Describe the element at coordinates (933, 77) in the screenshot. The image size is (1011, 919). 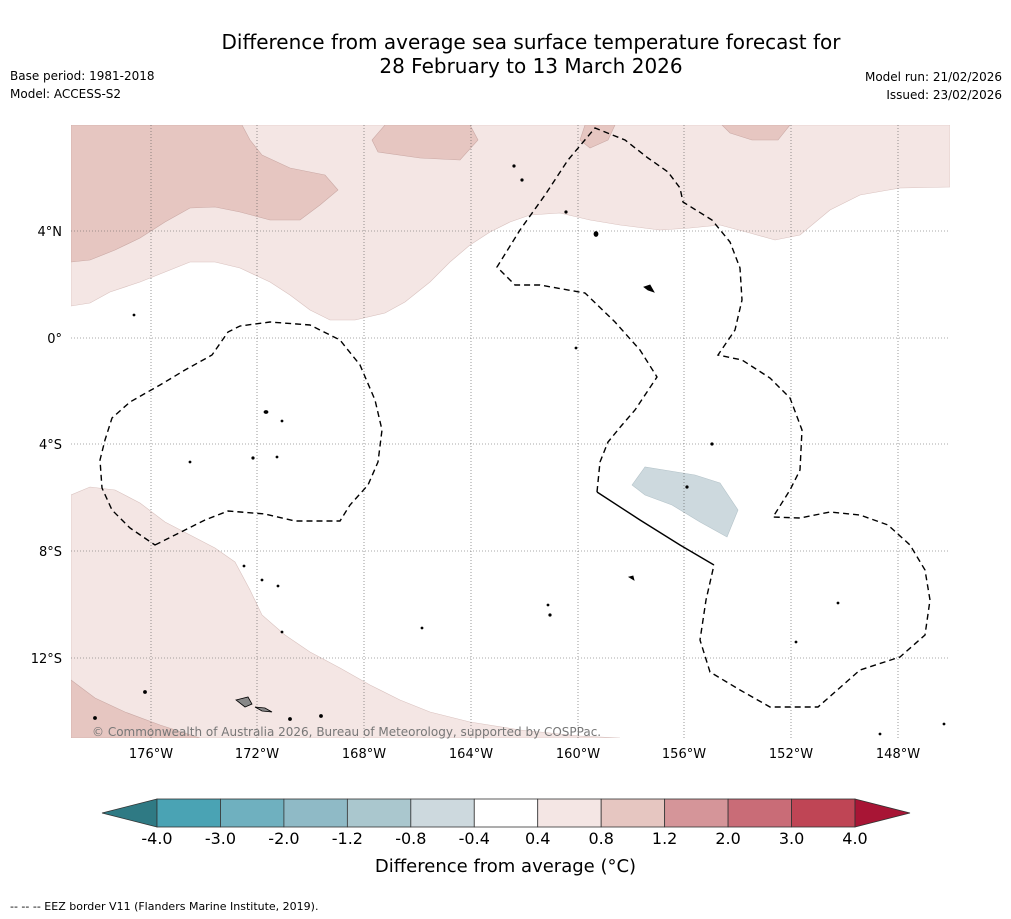
I see `model-run-text: Model run: 21/02/2026` at that location.